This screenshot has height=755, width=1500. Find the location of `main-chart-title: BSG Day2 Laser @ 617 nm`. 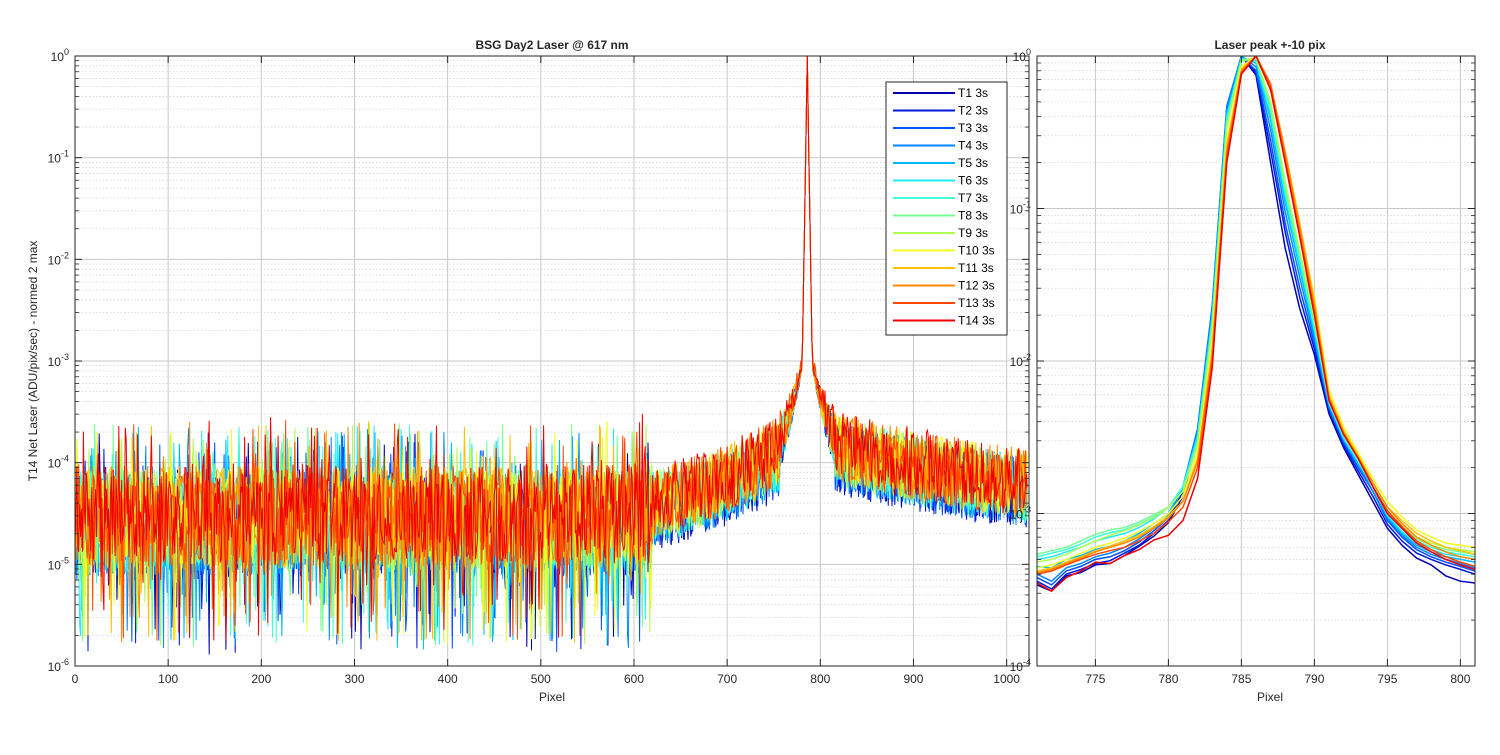

main-chart-title: BSG Day2 Laser @ 617 nm is located at coordinates (551, 45).